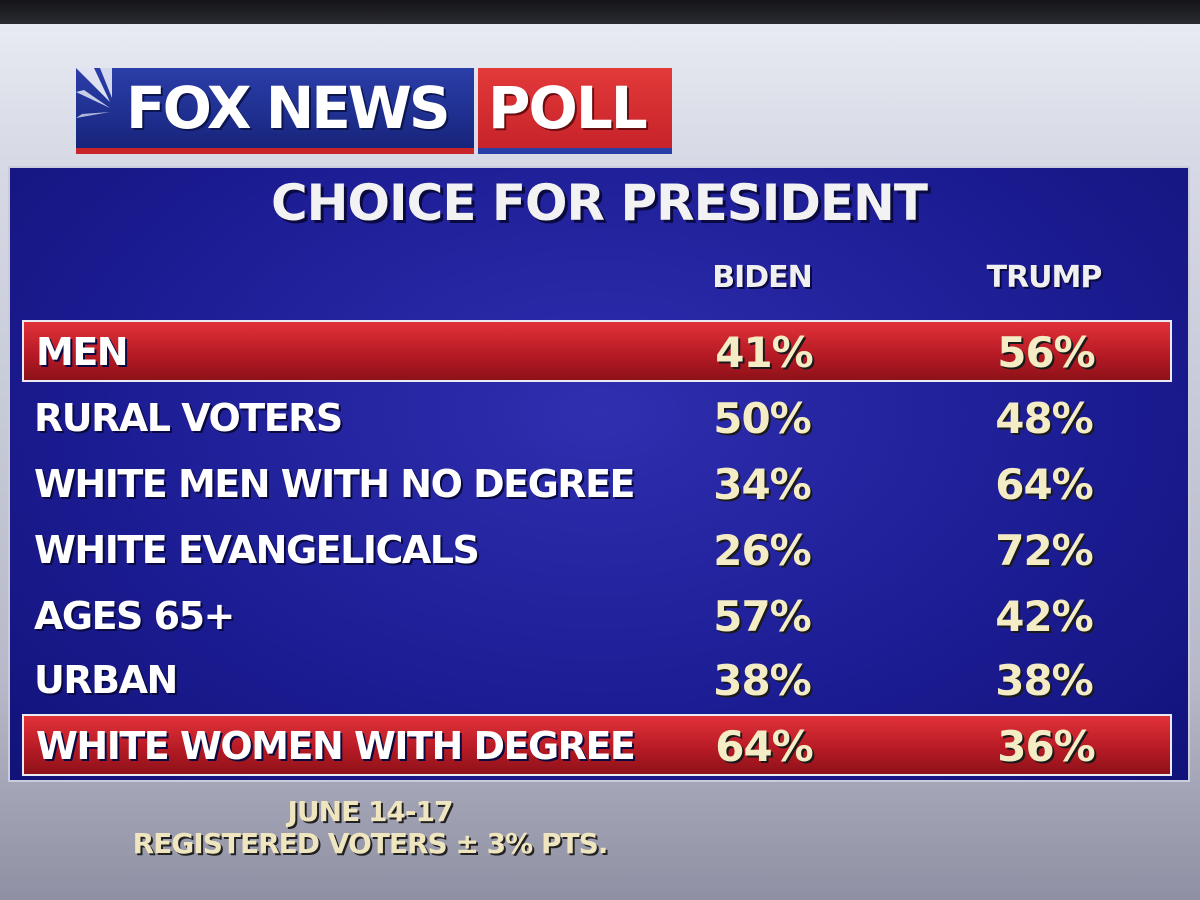 This screenshot has height=900, width=1200. I want to click on poll-logo-block: POLL, so click(575, 111).